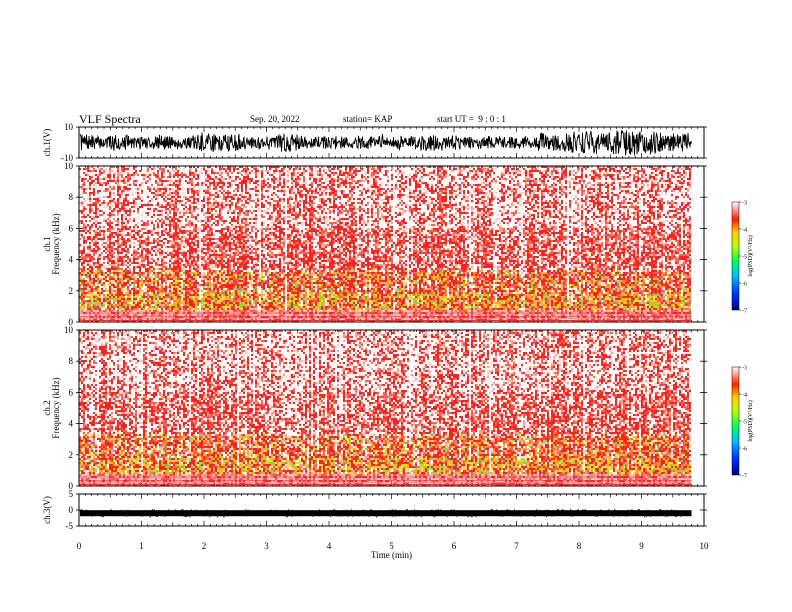  Describe the element at coordinates (71, 494) in the screenshot. I see `y-tick-label: 5` at that location.